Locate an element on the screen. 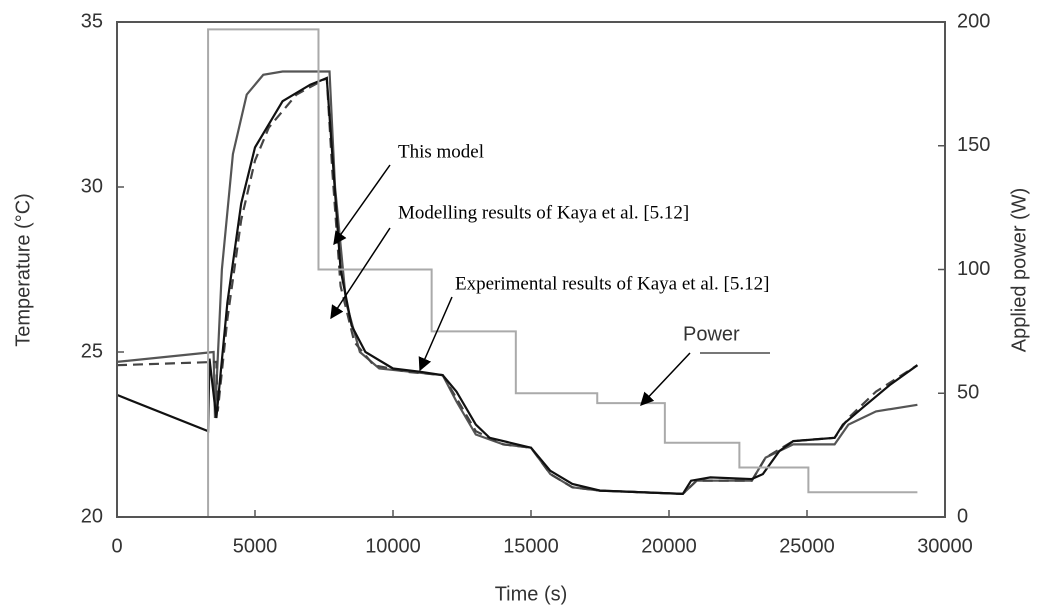  y2-tick-label: 200 is located at coordinates (973, 21).